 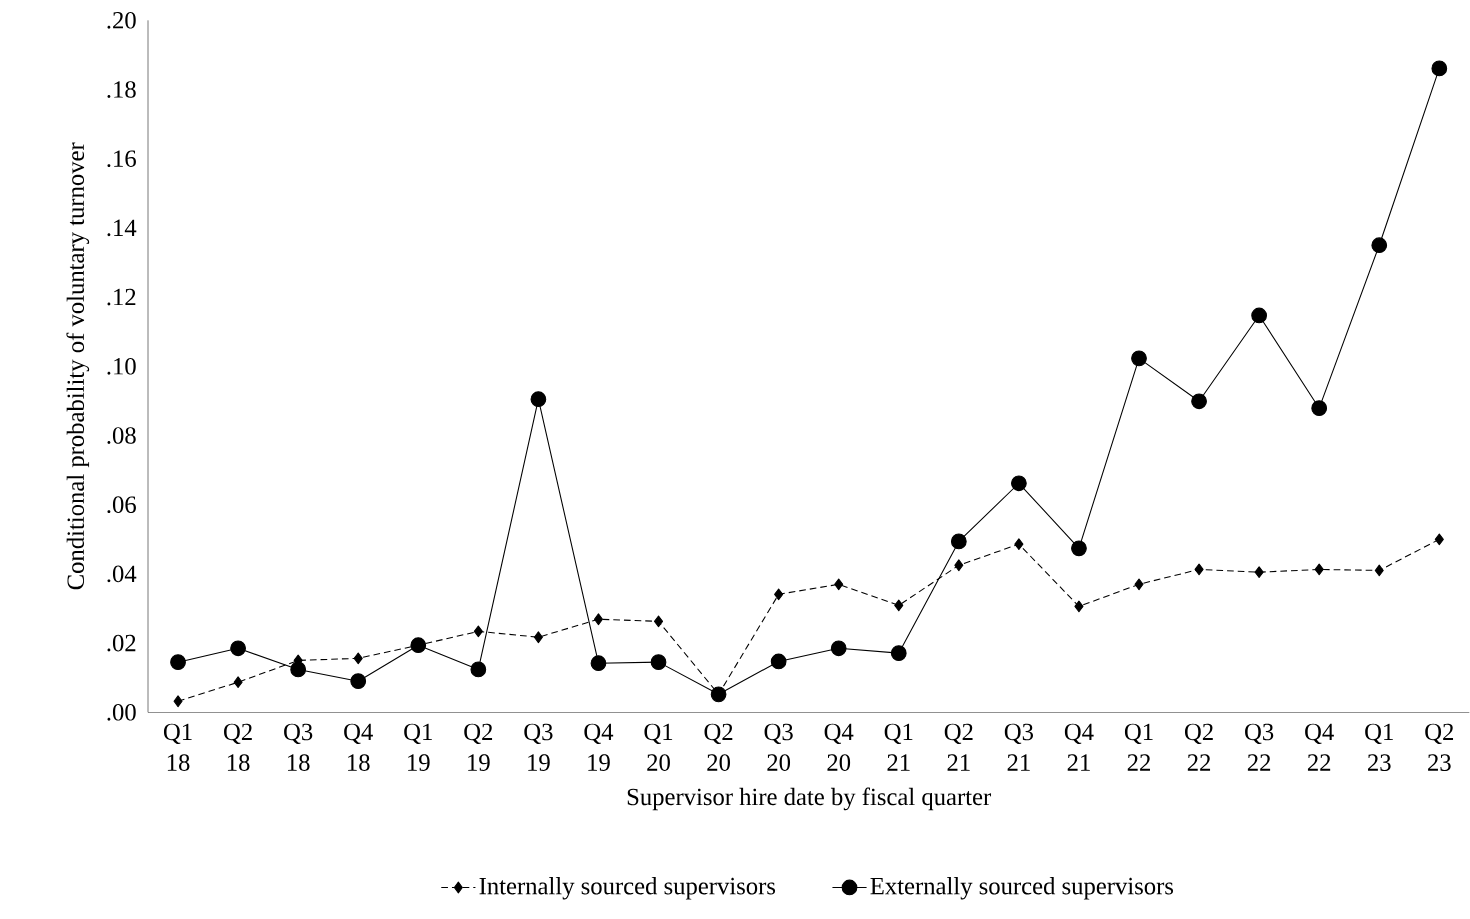 I want to click on x-tick-label: Q2 19, so click(x=478, y=747).